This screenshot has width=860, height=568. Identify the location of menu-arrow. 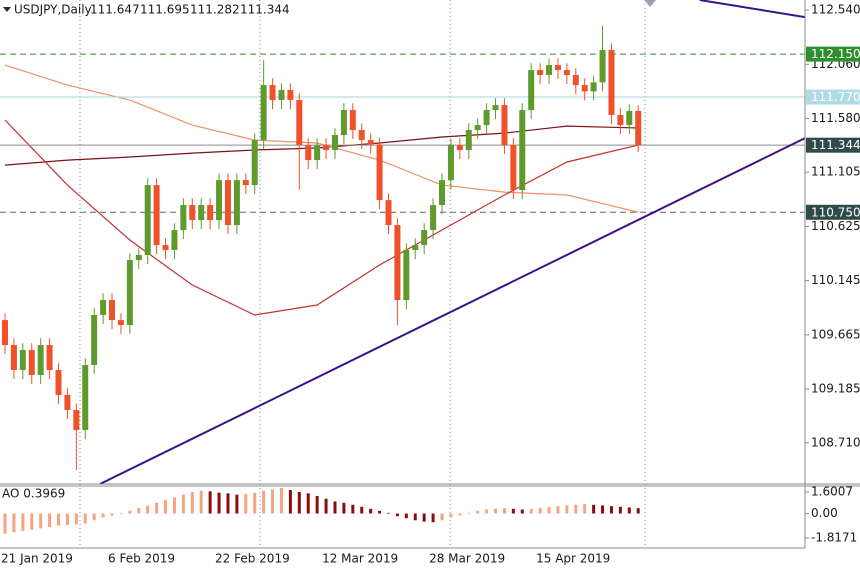
(7, 9).